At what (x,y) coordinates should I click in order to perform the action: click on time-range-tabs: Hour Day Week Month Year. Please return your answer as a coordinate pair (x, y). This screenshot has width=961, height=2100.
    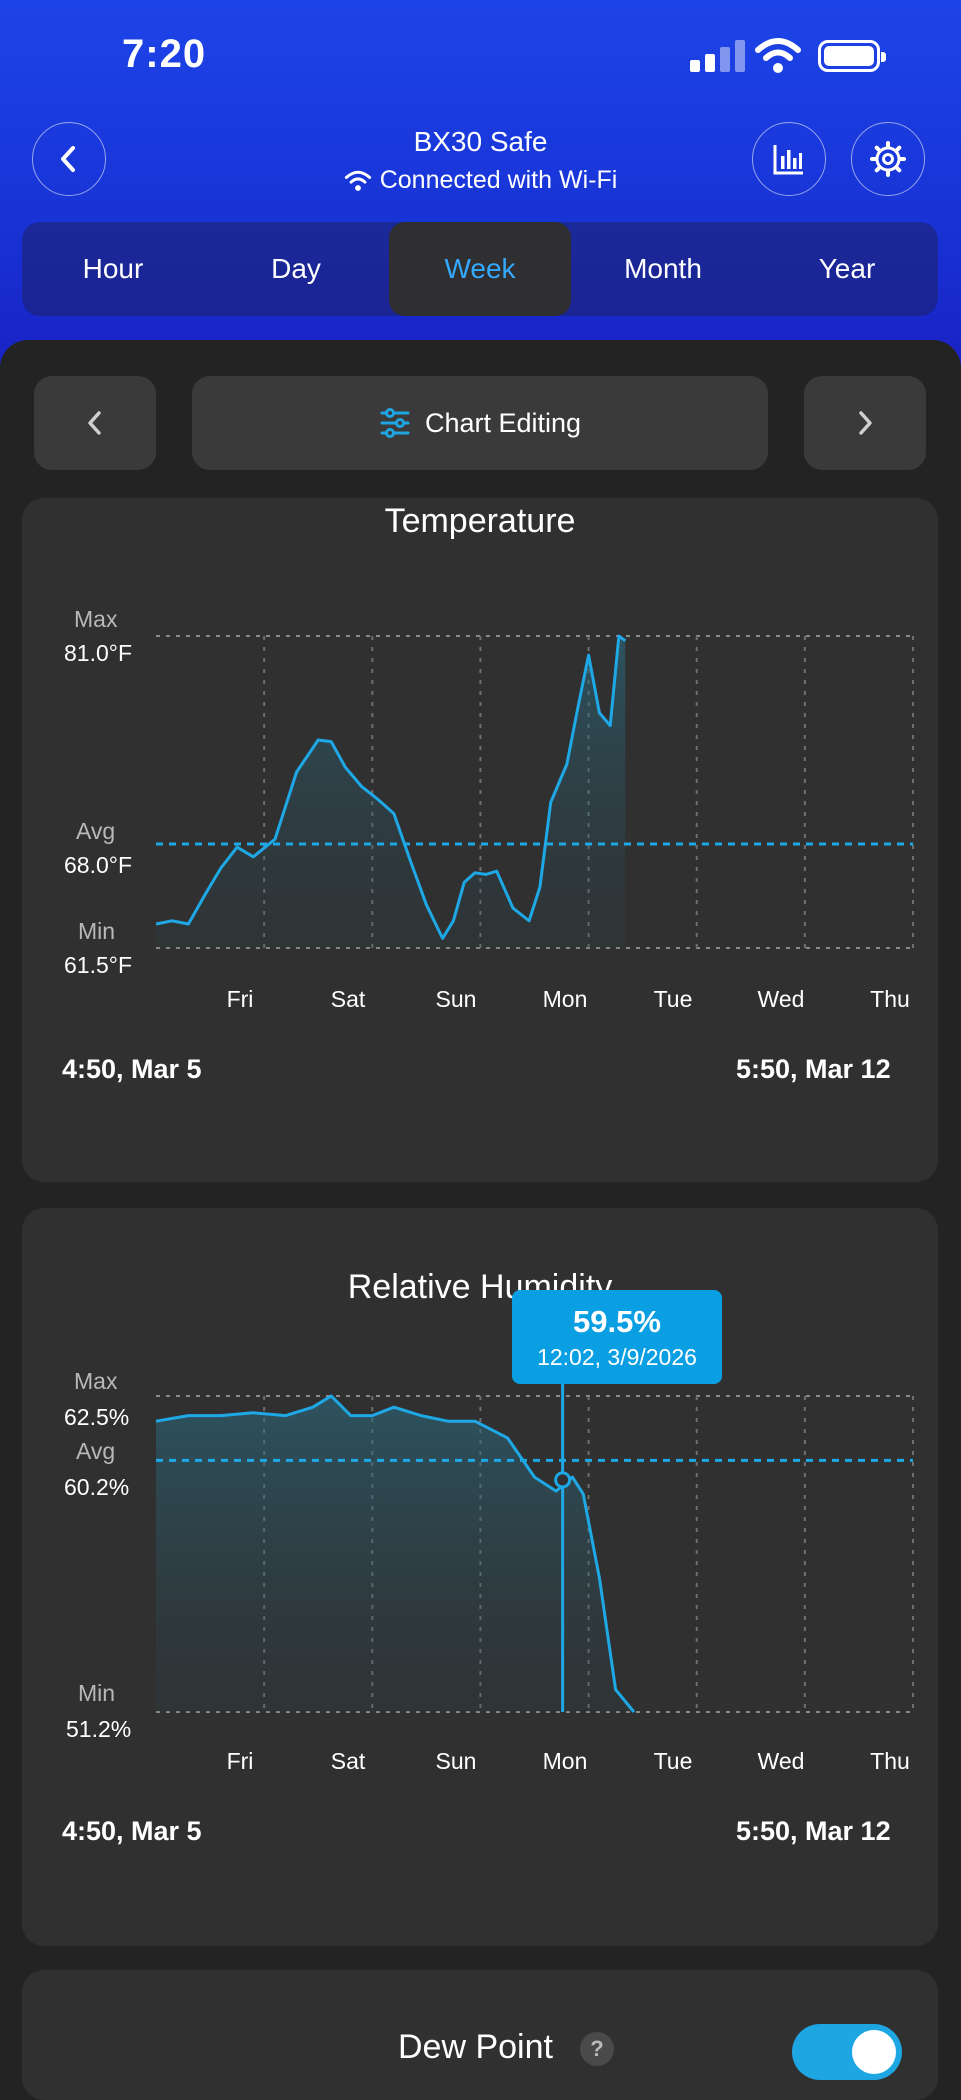
    Looking at the image, I should click on (480, 269).